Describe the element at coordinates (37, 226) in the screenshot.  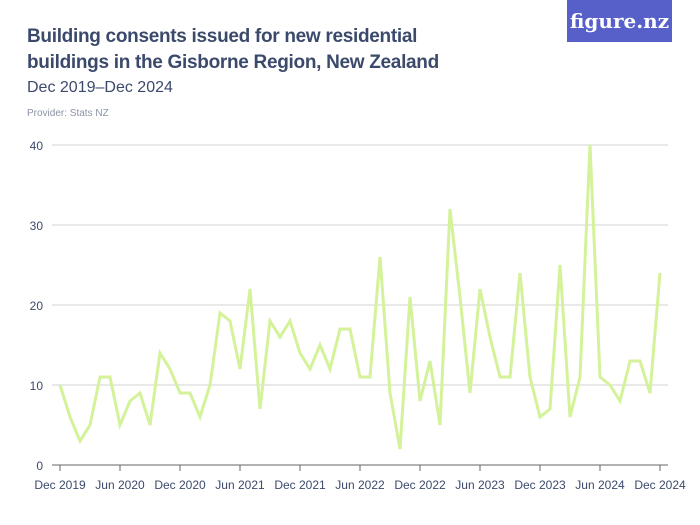
I see `y-tick-label: 30` at that location.